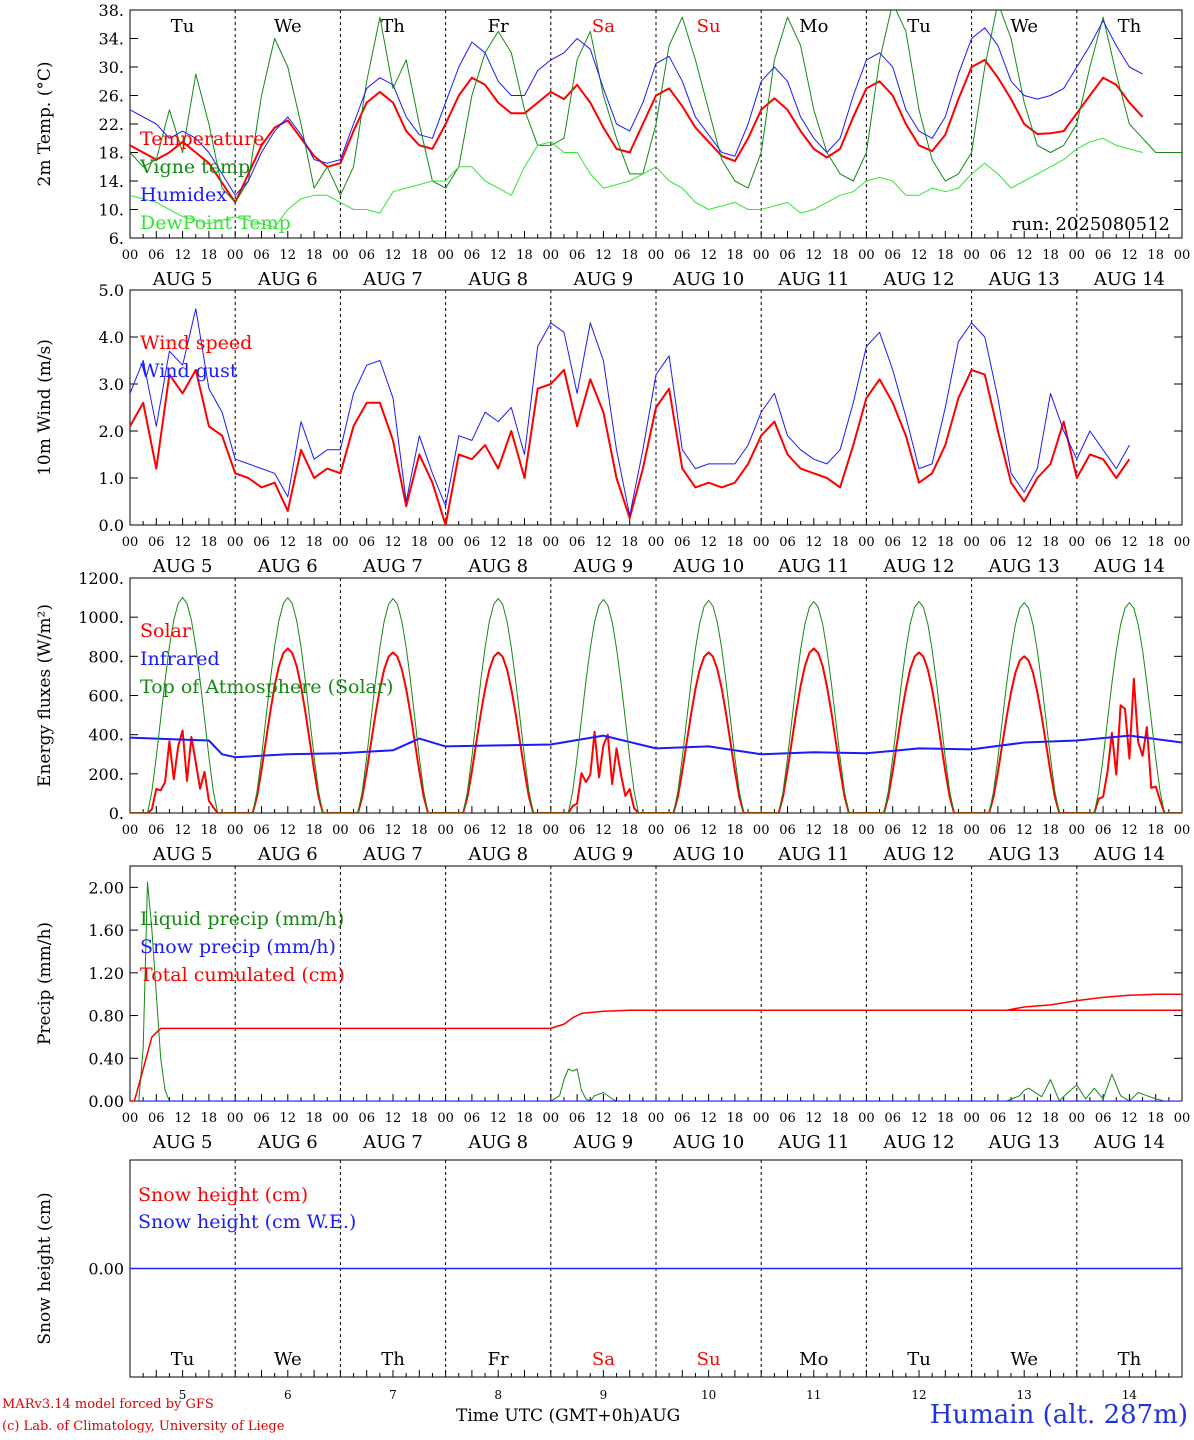 The width and height of the screenshot is (1194, 1440). I want to click on legend-entry: Top of Atmosphere (Solar), so click(266, 687).